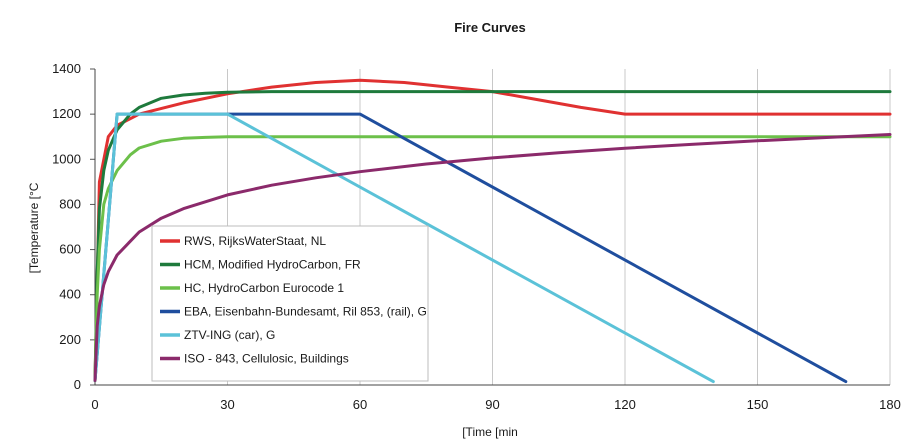  Describe the element at coordinates (229, 335) in the screenshot. I see `legend-label: ZTV-ING (car), G` at that location.